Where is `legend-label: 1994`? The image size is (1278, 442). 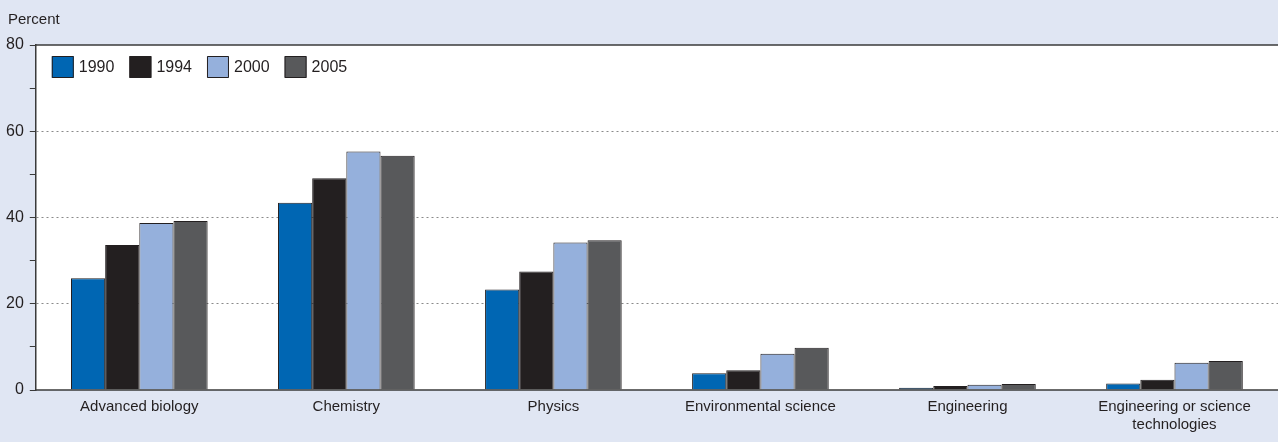 legend-label: 1994 is located at coordinates (174, 67).